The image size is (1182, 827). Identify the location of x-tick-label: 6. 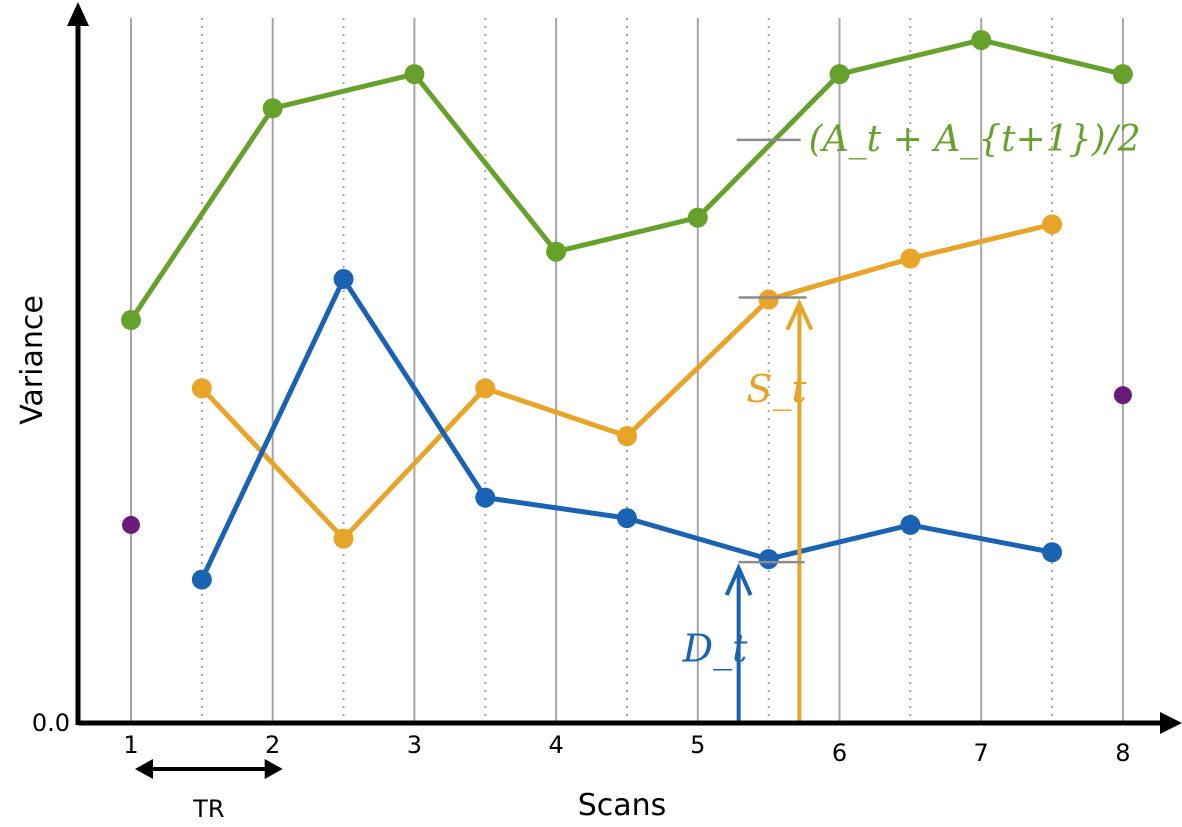
(839, 753).